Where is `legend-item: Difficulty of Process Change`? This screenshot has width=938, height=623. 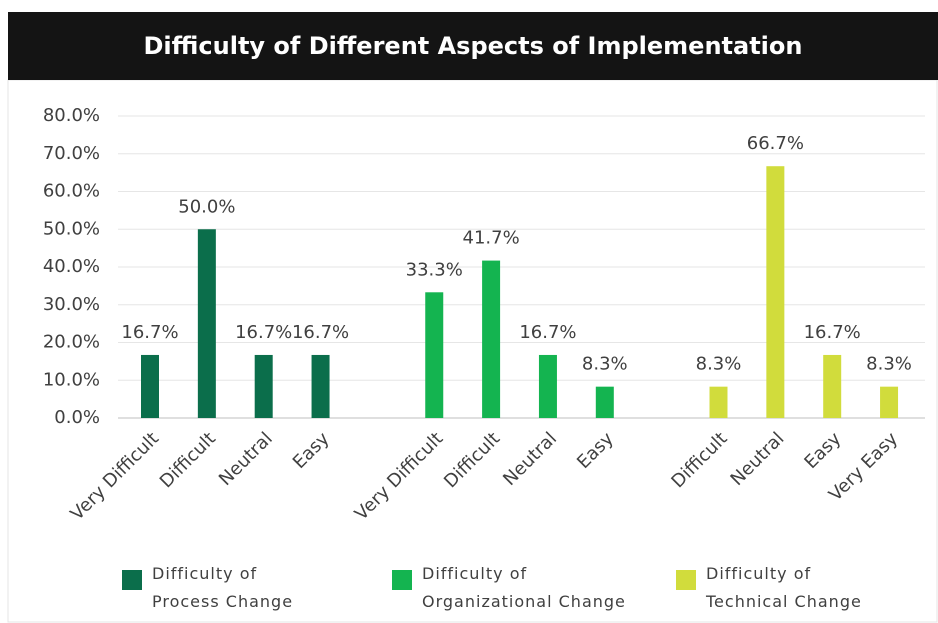 legend-item: Difficulty of Process Change is located at coordinates (212, 588).